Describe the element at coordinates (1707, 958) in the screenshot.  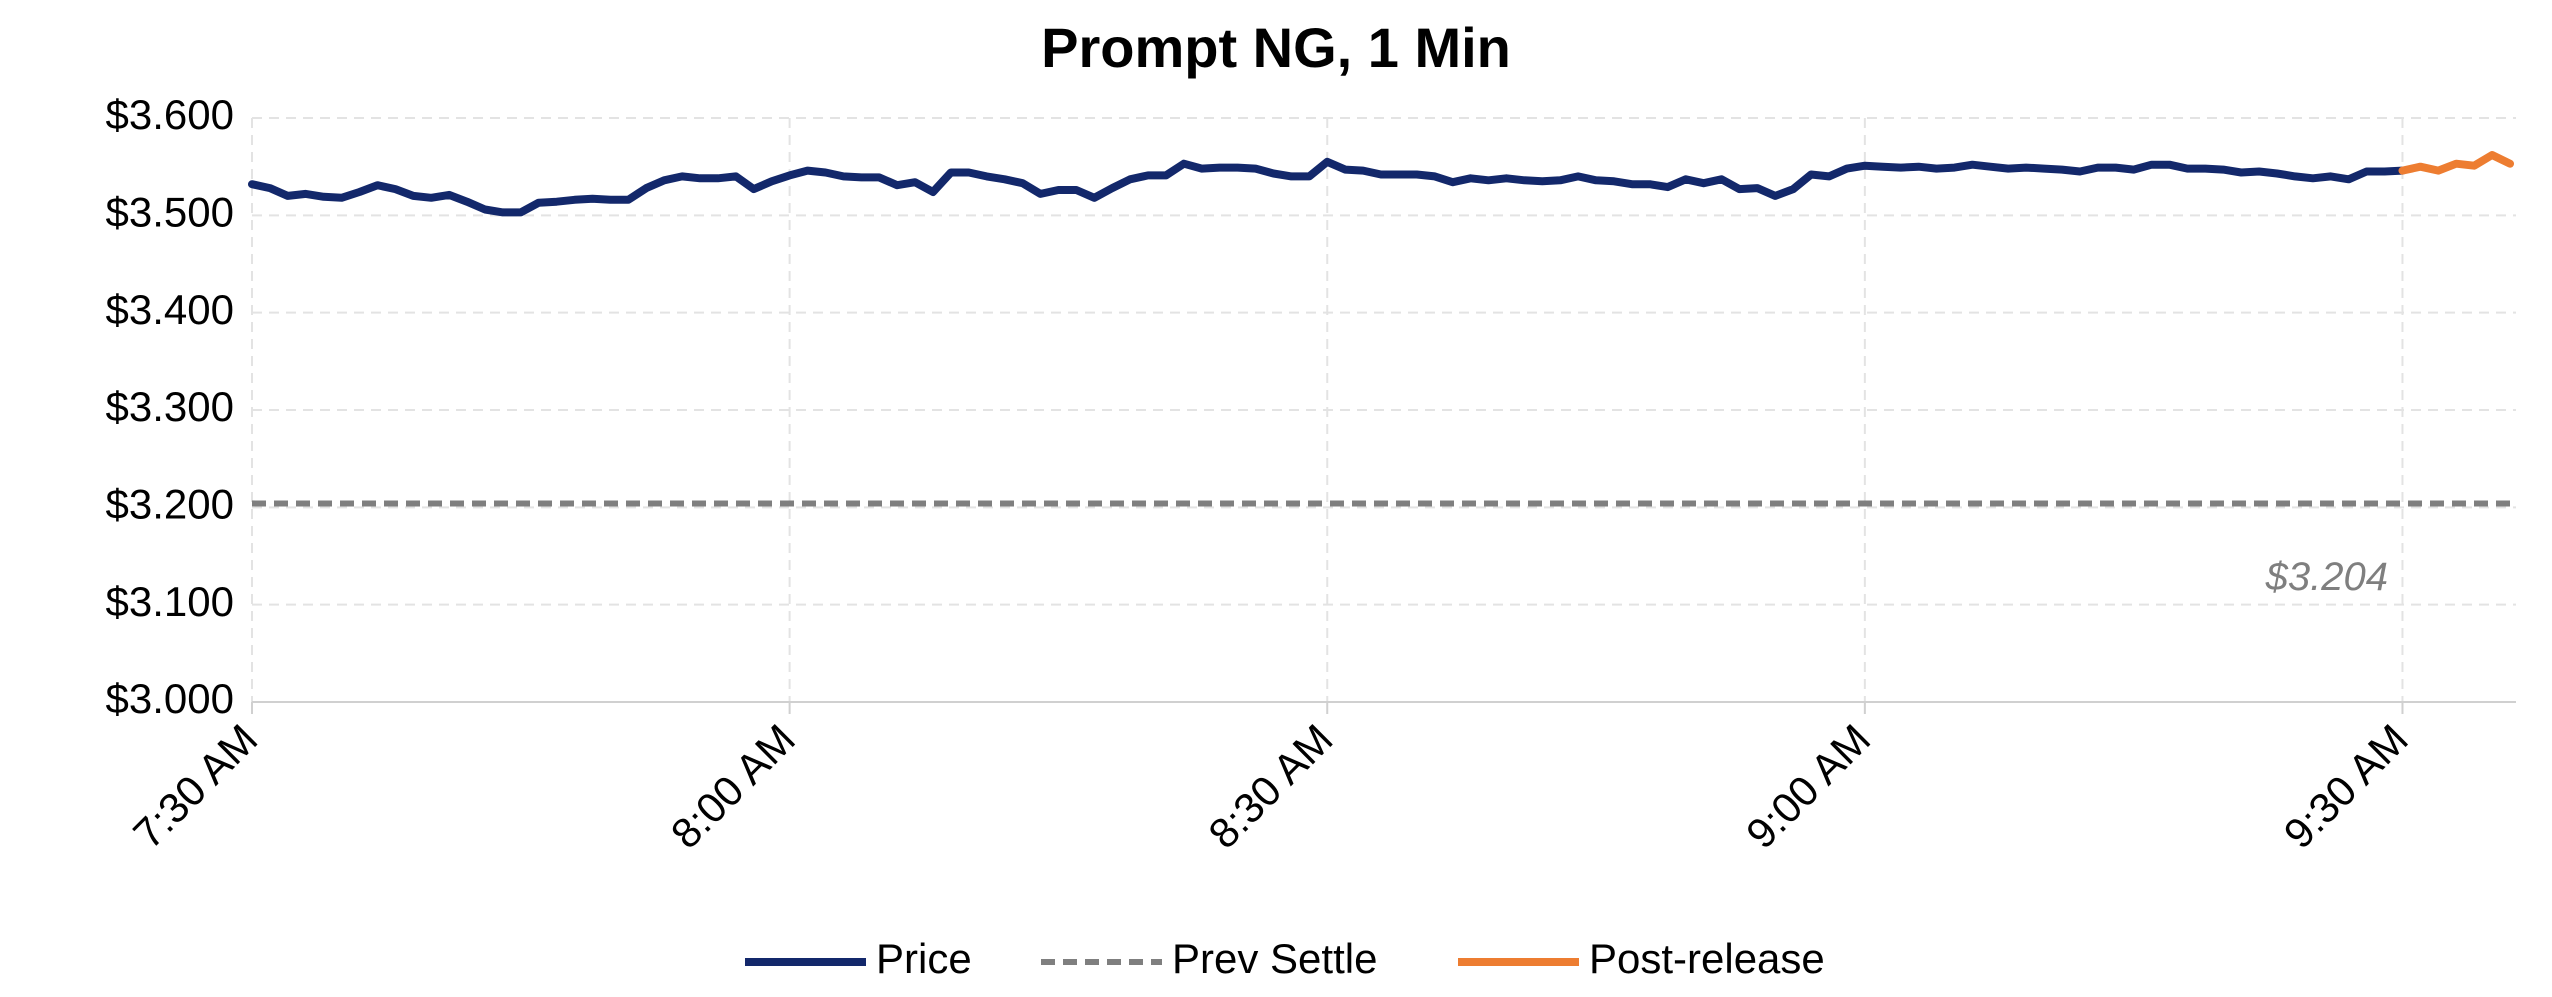
I see `legend-label: Post-release` at that location.